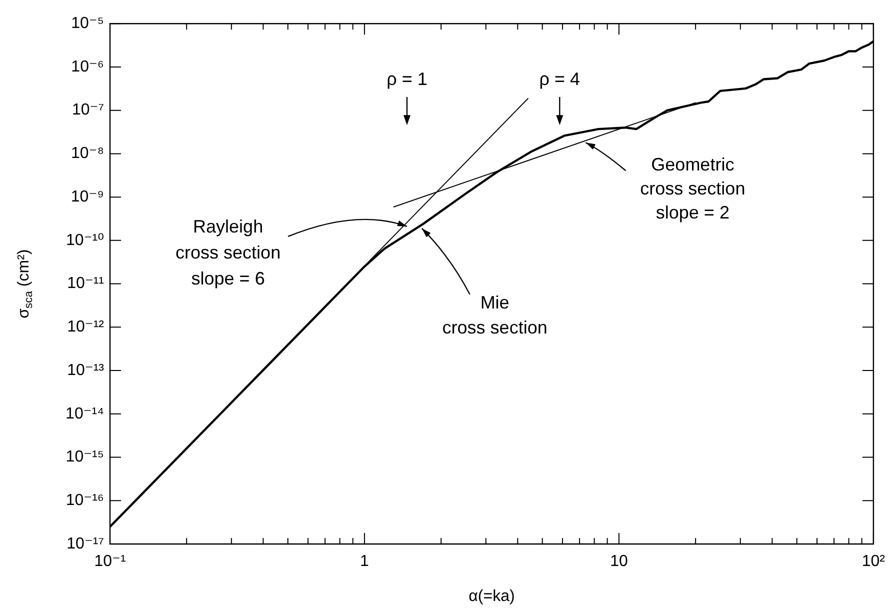 This screenshot has width=893, height=610. I want to click on x-tick-label: 10², so click(874, 561).